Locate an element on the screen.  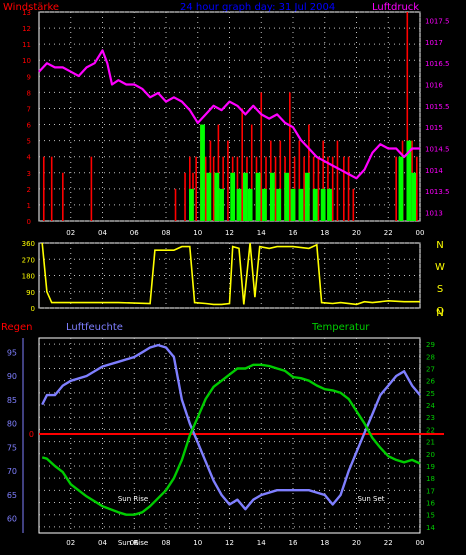
humidity-tick-label: 75 is located at coordinates (12, 447).